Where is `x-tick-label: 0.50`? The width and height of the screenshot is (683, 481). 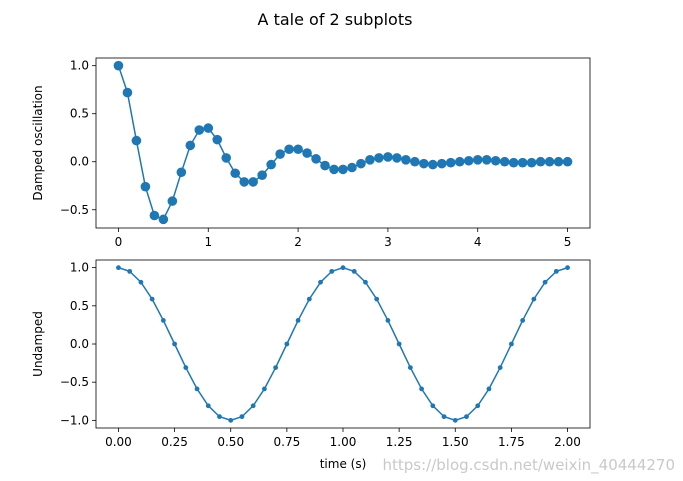 x-tick-label: 0.50 is located at coordinates (230, 442).